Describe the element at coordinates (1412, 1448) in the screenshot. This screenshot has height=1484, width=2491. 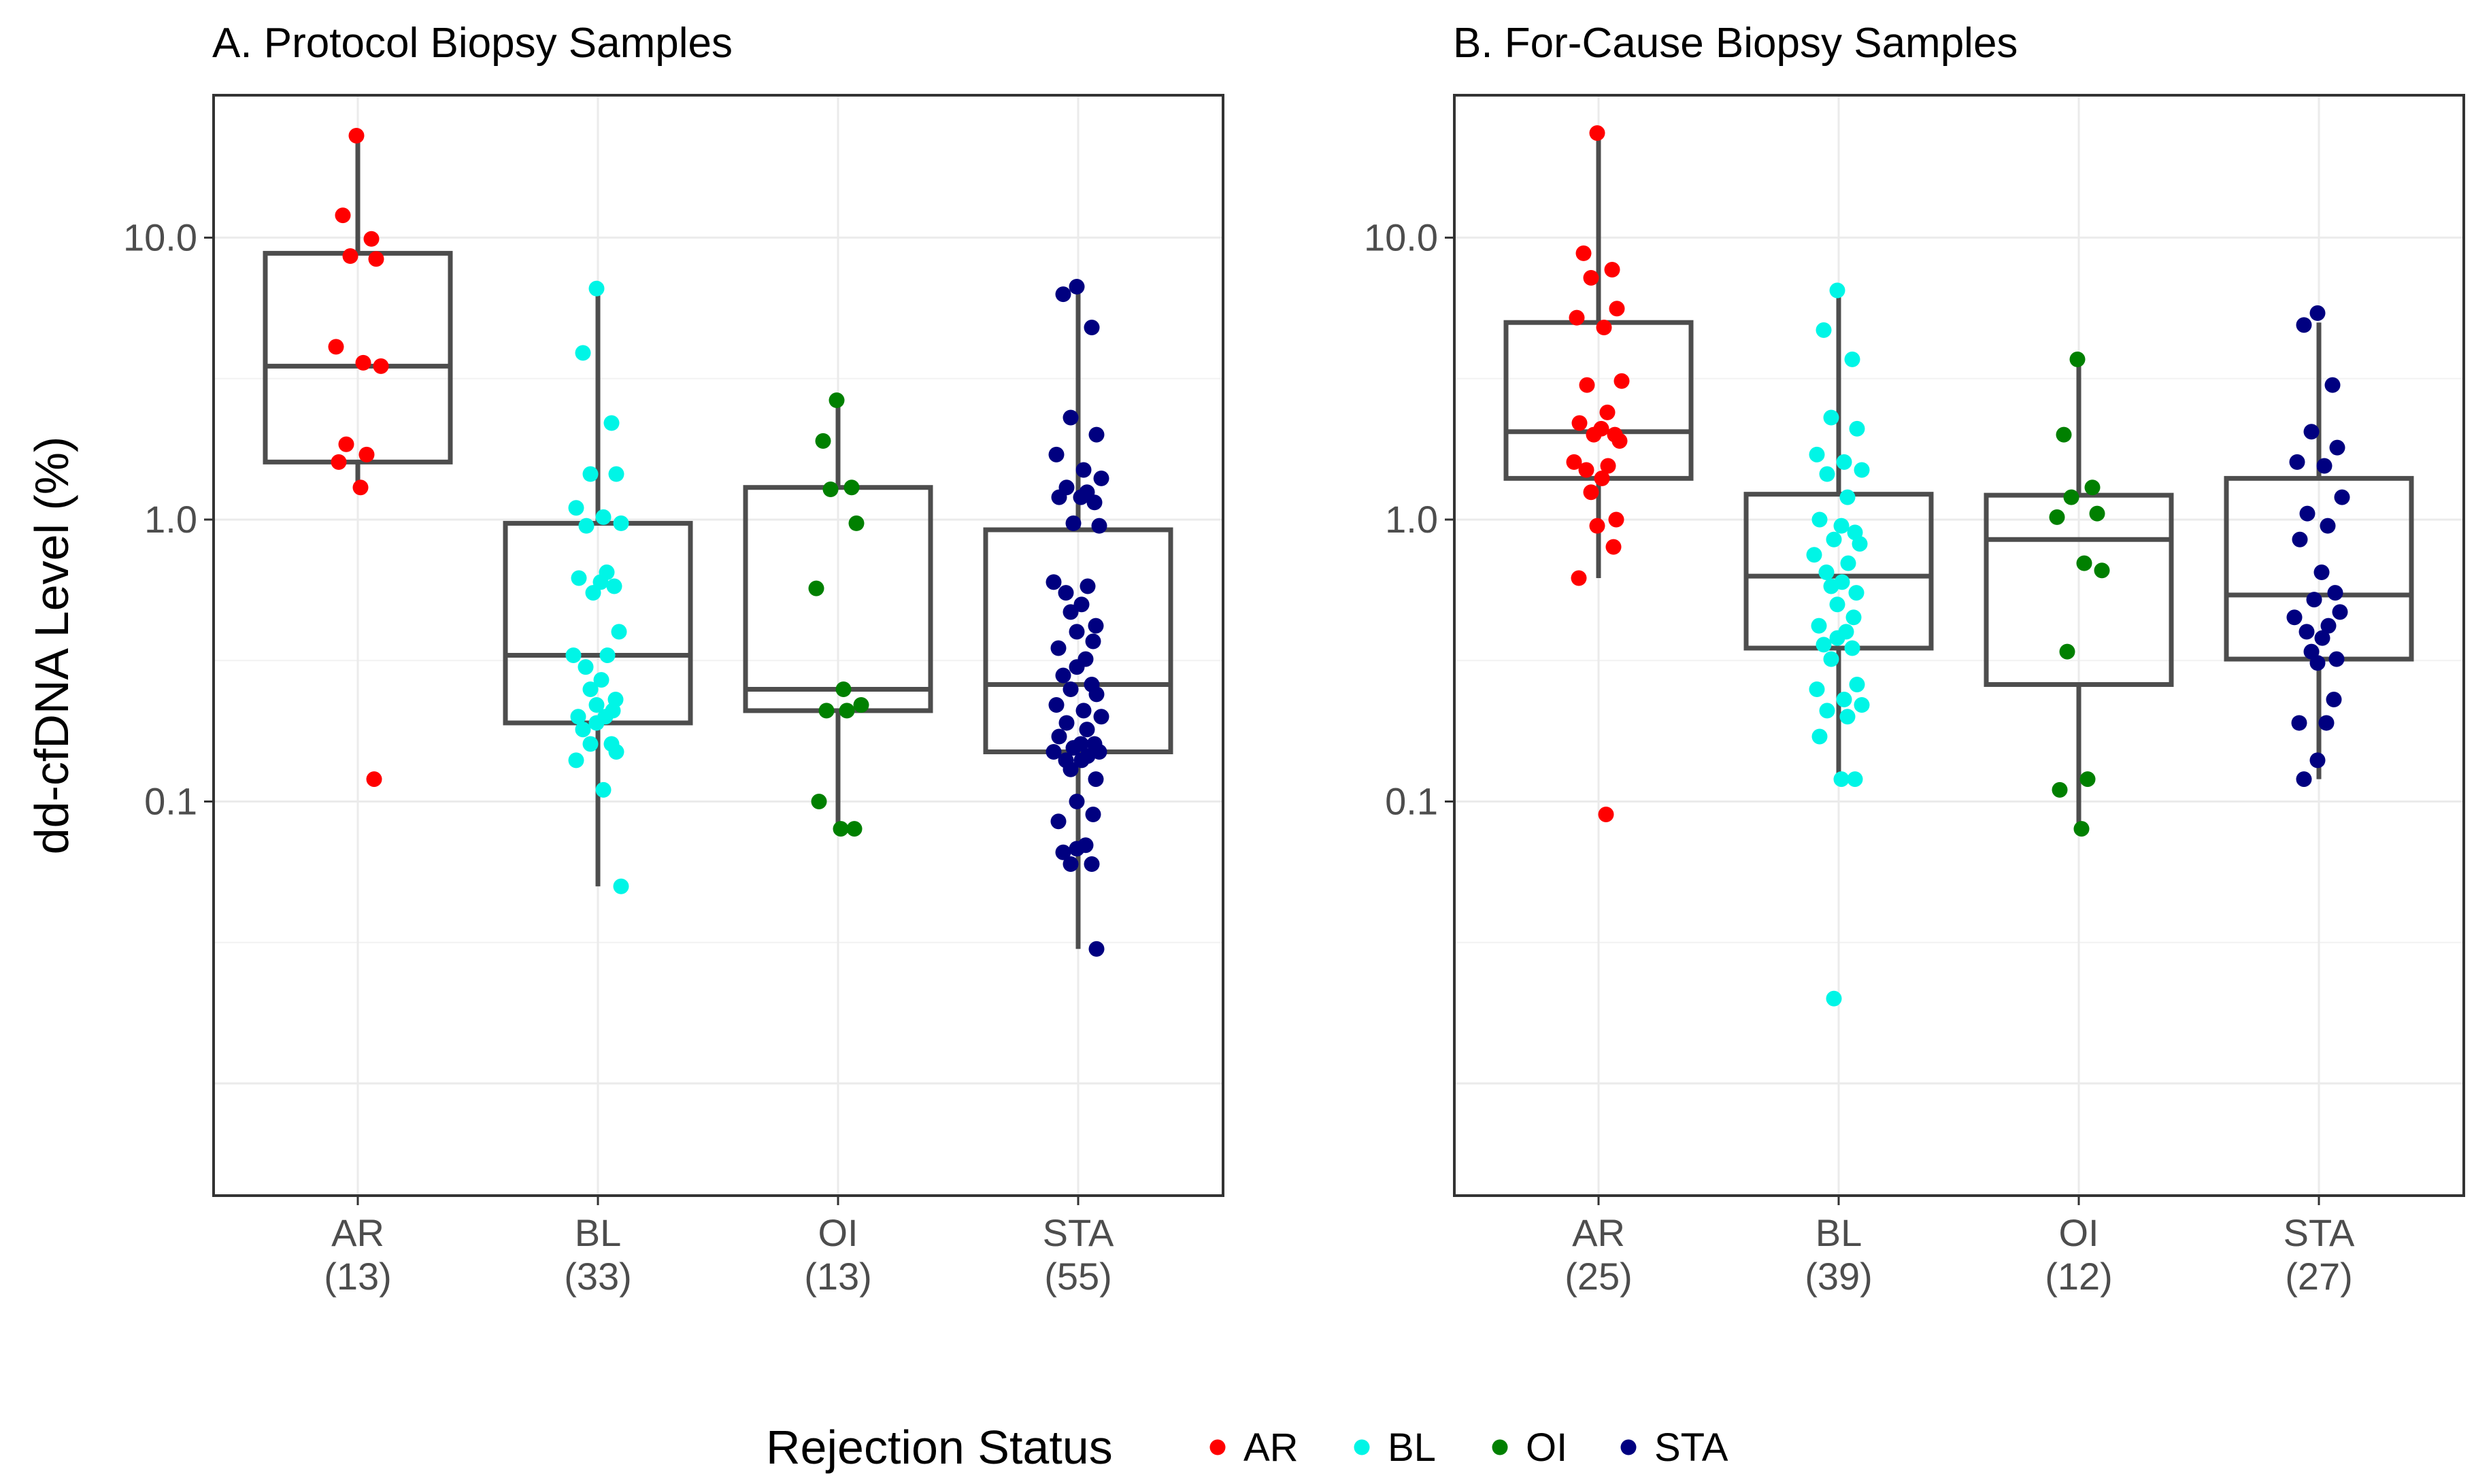
I see `legend-label-bl: BL` at that location.